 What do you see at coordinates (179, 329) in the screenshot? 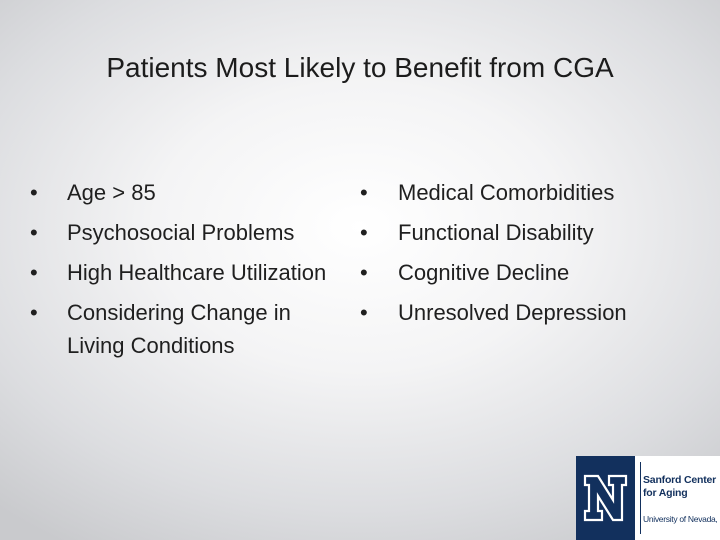
I see `list-item-text: Considering Change in Living Conditions` at bounding box center [179, 329].